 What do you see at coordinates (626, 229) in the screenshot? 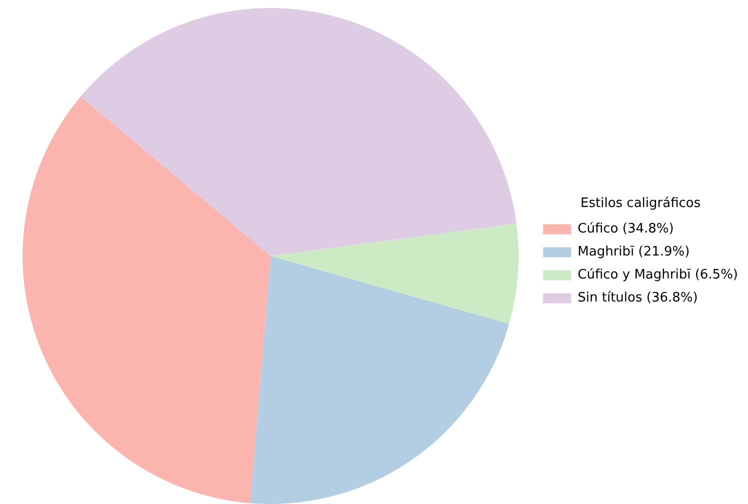
I see `legend-label: Cúfico (34.8%)` at bounding box center [626, 229].